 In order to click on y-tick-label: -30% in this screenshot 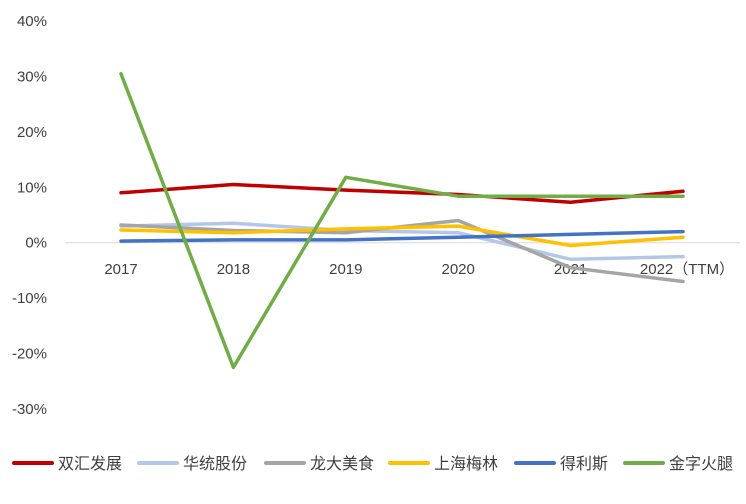, I will do `click(29, 409)`.